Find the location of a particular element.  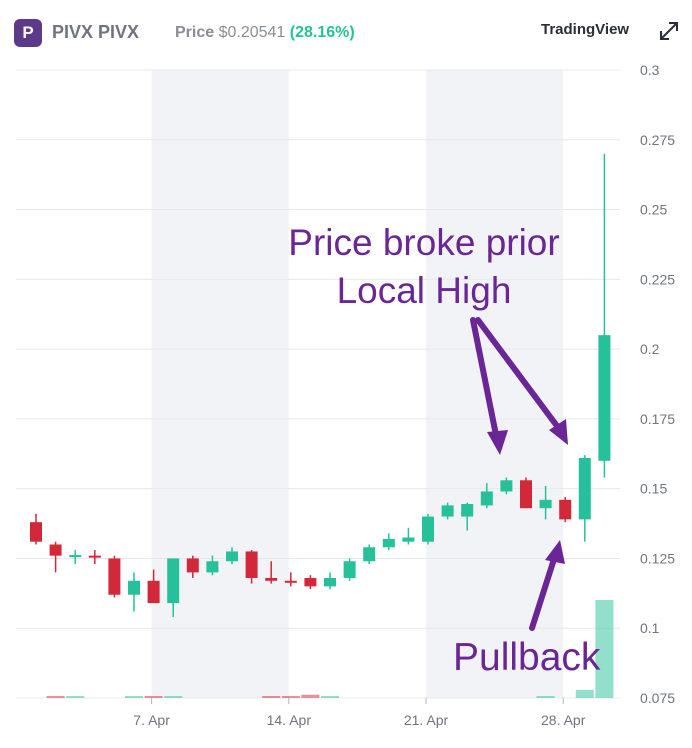

annotation-line1: Price broke prior is located at coordinates (423, 242).